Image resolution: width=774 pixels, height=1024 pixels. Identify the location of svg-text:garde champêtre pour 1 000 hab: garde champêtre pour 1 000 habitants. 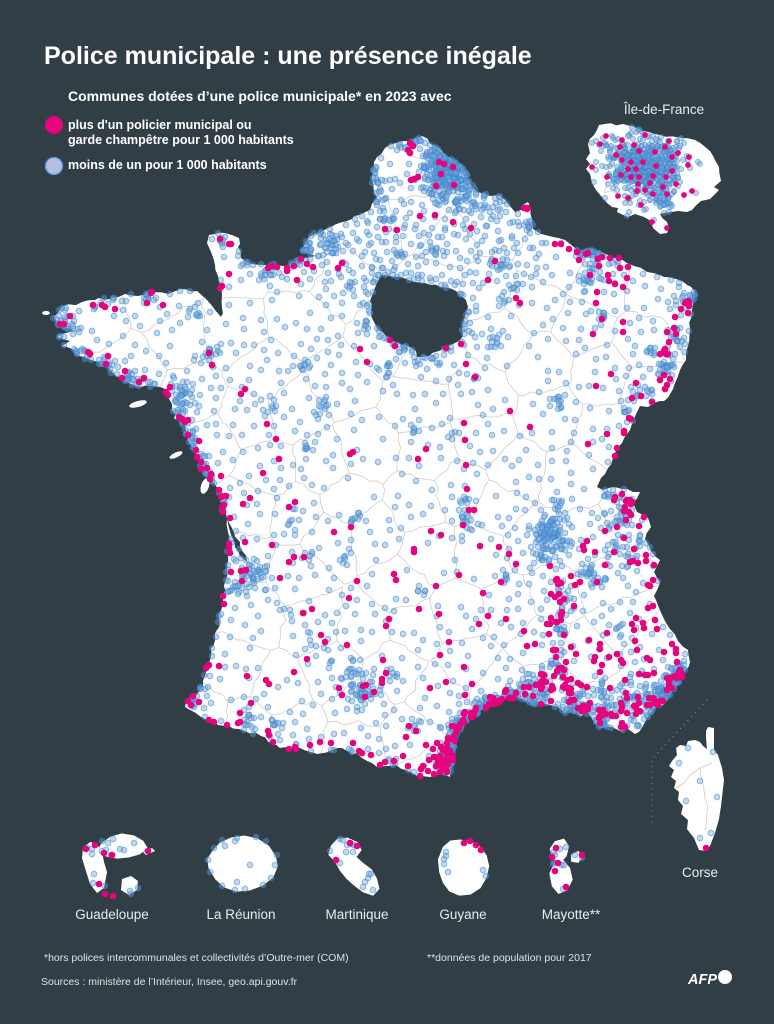
(181, 140).